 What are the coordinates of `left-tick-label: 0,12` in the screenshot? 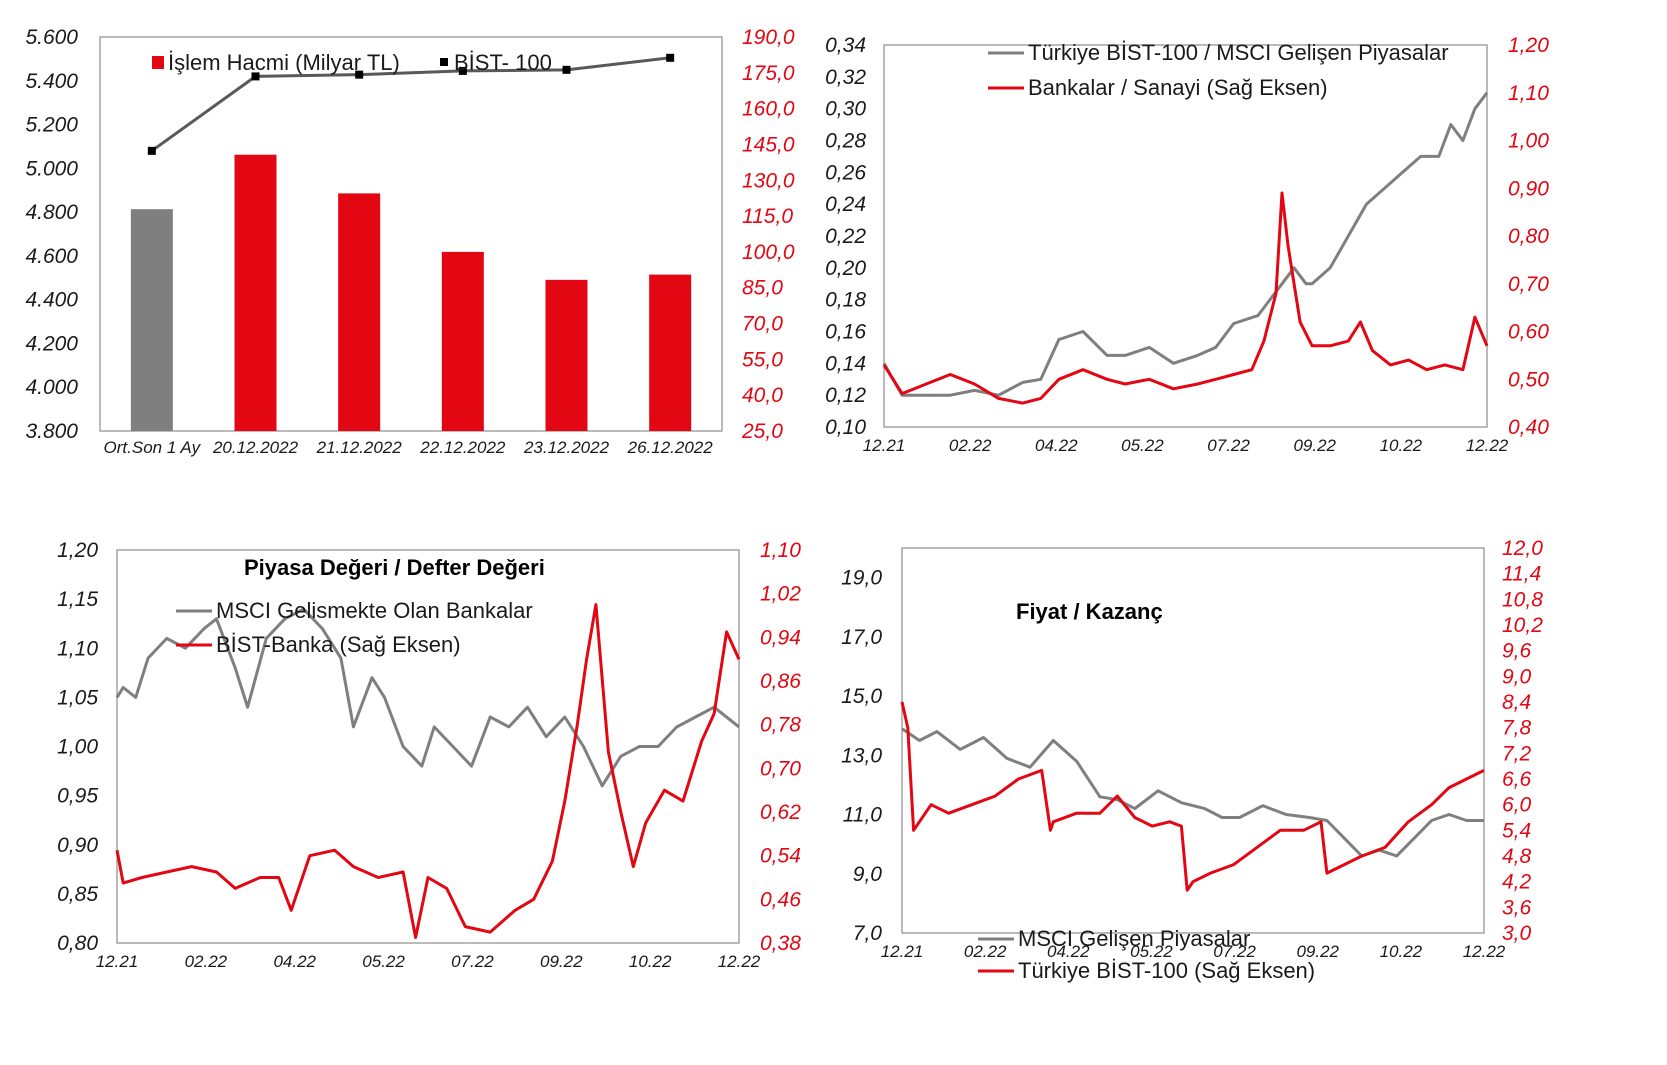 It's located at (845, 395).